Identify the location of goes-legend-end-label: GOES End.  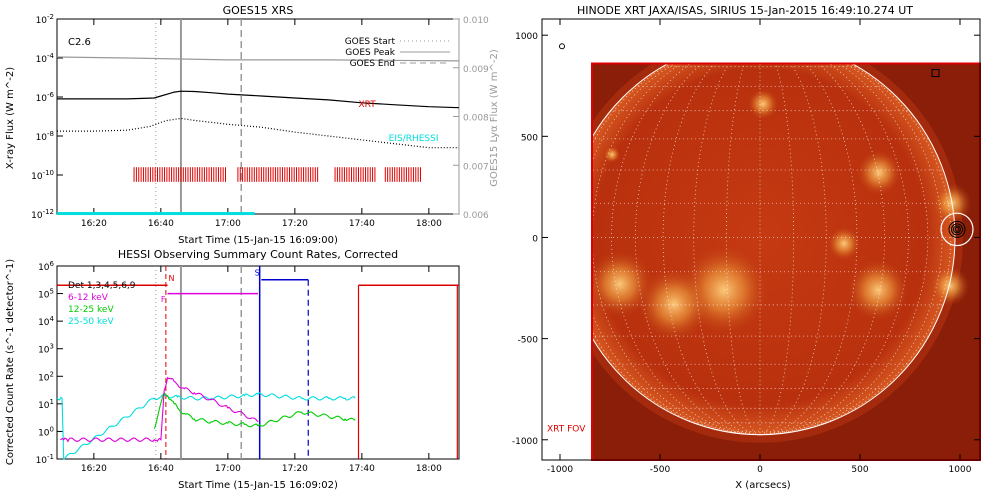
(372, 64).